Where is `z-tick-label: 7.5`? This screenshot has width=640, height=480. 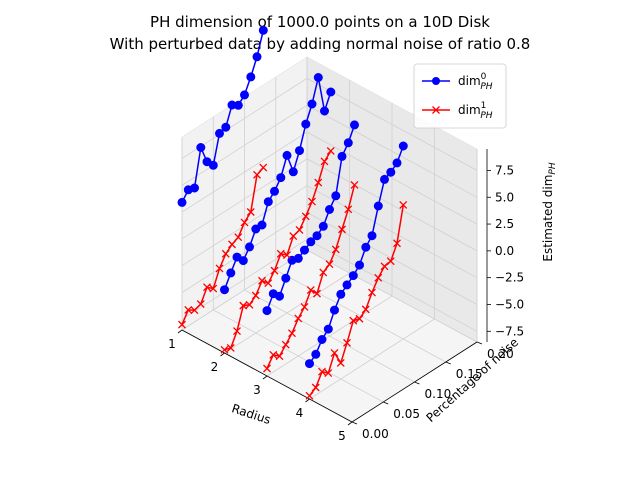 z-tick-label: 7.5 is located at coordinates (504, 170).